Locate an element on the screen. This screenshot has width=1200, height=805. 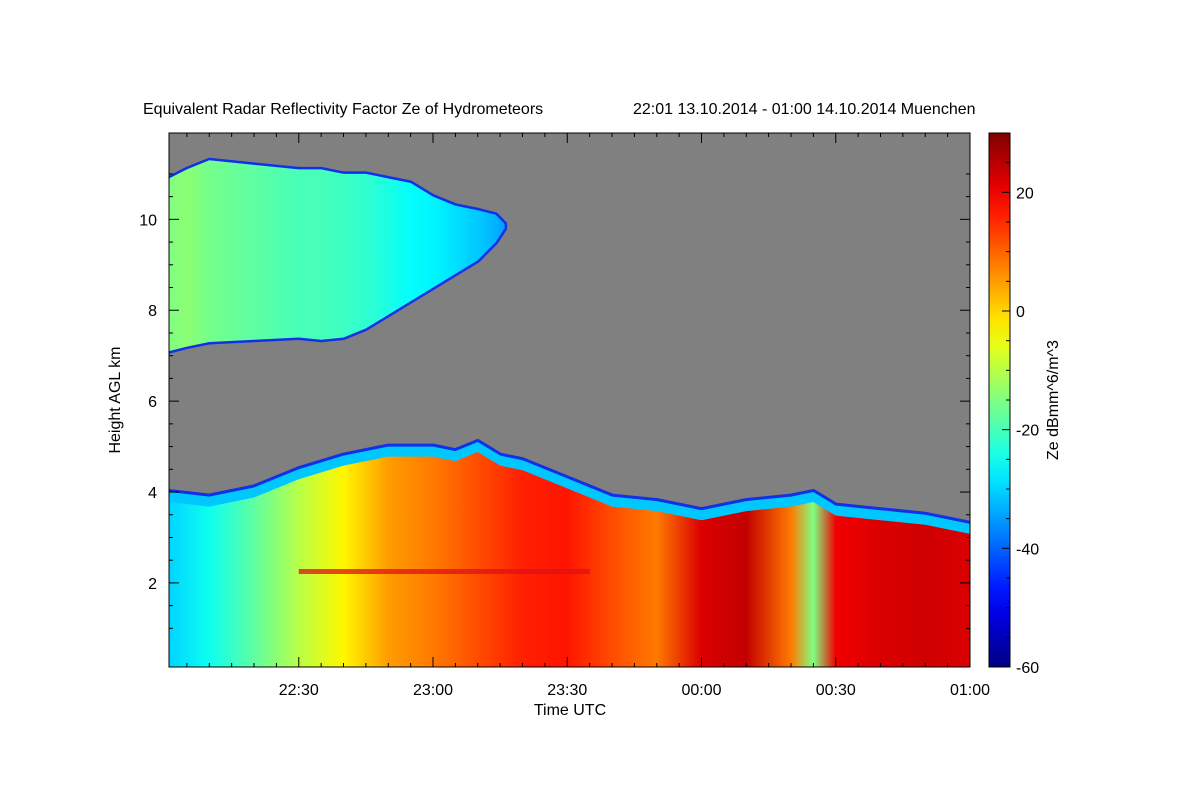
colorbar-tick-label: -60 is located at coordinates (1027, 668).